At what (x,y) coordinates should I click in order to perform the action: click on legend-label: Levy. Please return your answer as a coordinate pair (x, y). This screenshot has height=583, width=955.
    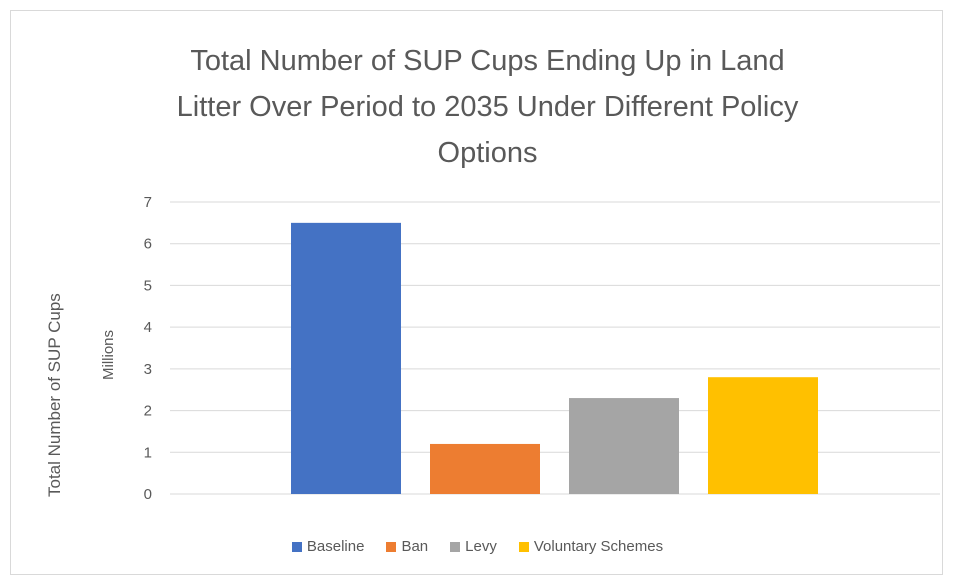
    Looking at the image, I should click on (481, 546).